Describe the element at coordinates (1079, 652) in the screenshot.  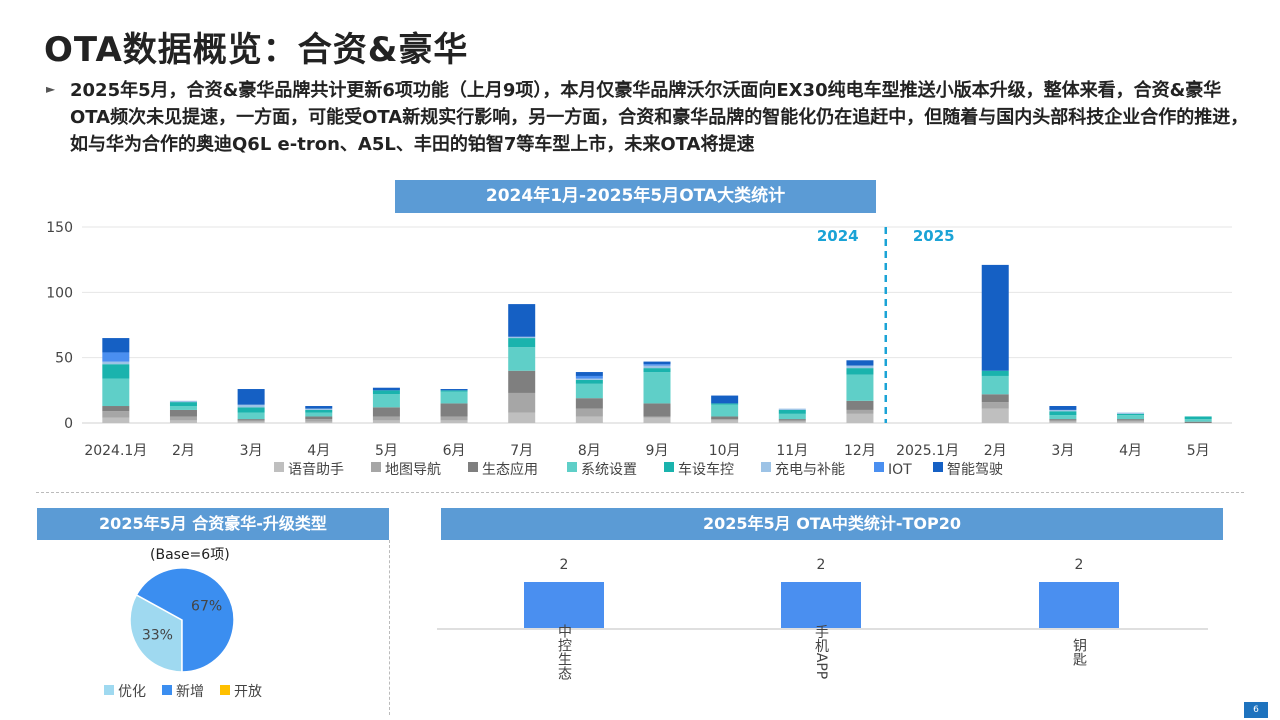
I see `top20-category-label: 钥匙` at that location.